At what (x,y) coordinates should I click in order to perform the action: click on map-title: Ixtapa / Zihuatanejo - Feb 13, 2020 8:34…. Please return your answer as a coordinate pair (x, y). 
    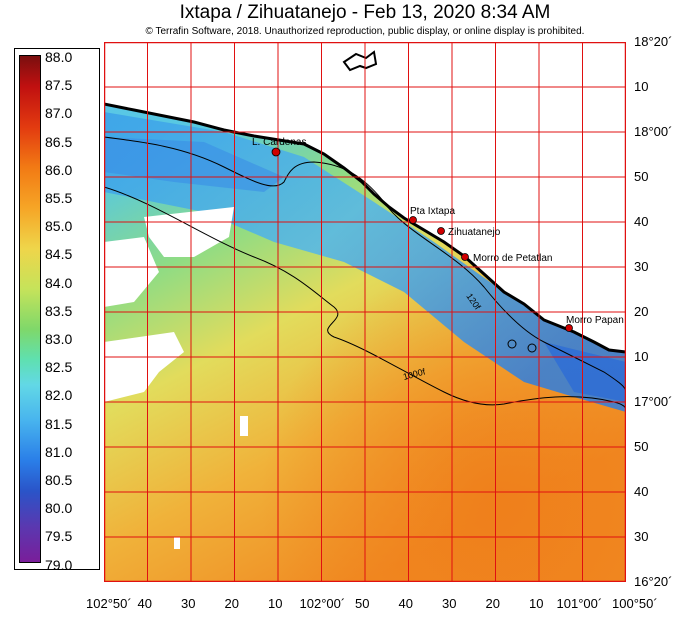
    Looking at the image, I should click on (365, 12).